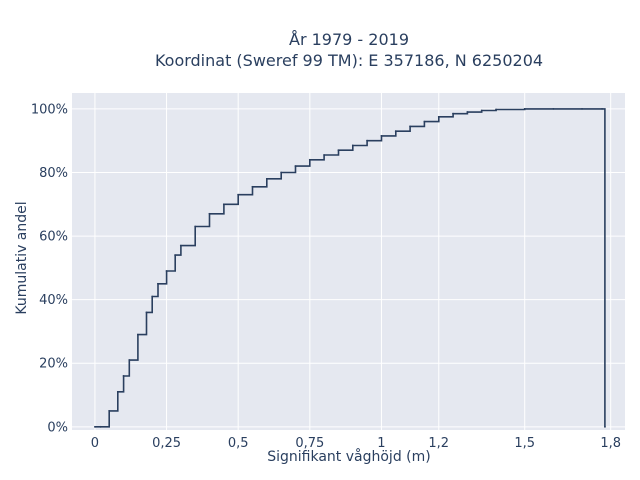 The image size is (640, 480). What do you see at coordinates (381, 443) in the screenshot?
I see `x-tick-label: 1` at bounding box center [381, 443].